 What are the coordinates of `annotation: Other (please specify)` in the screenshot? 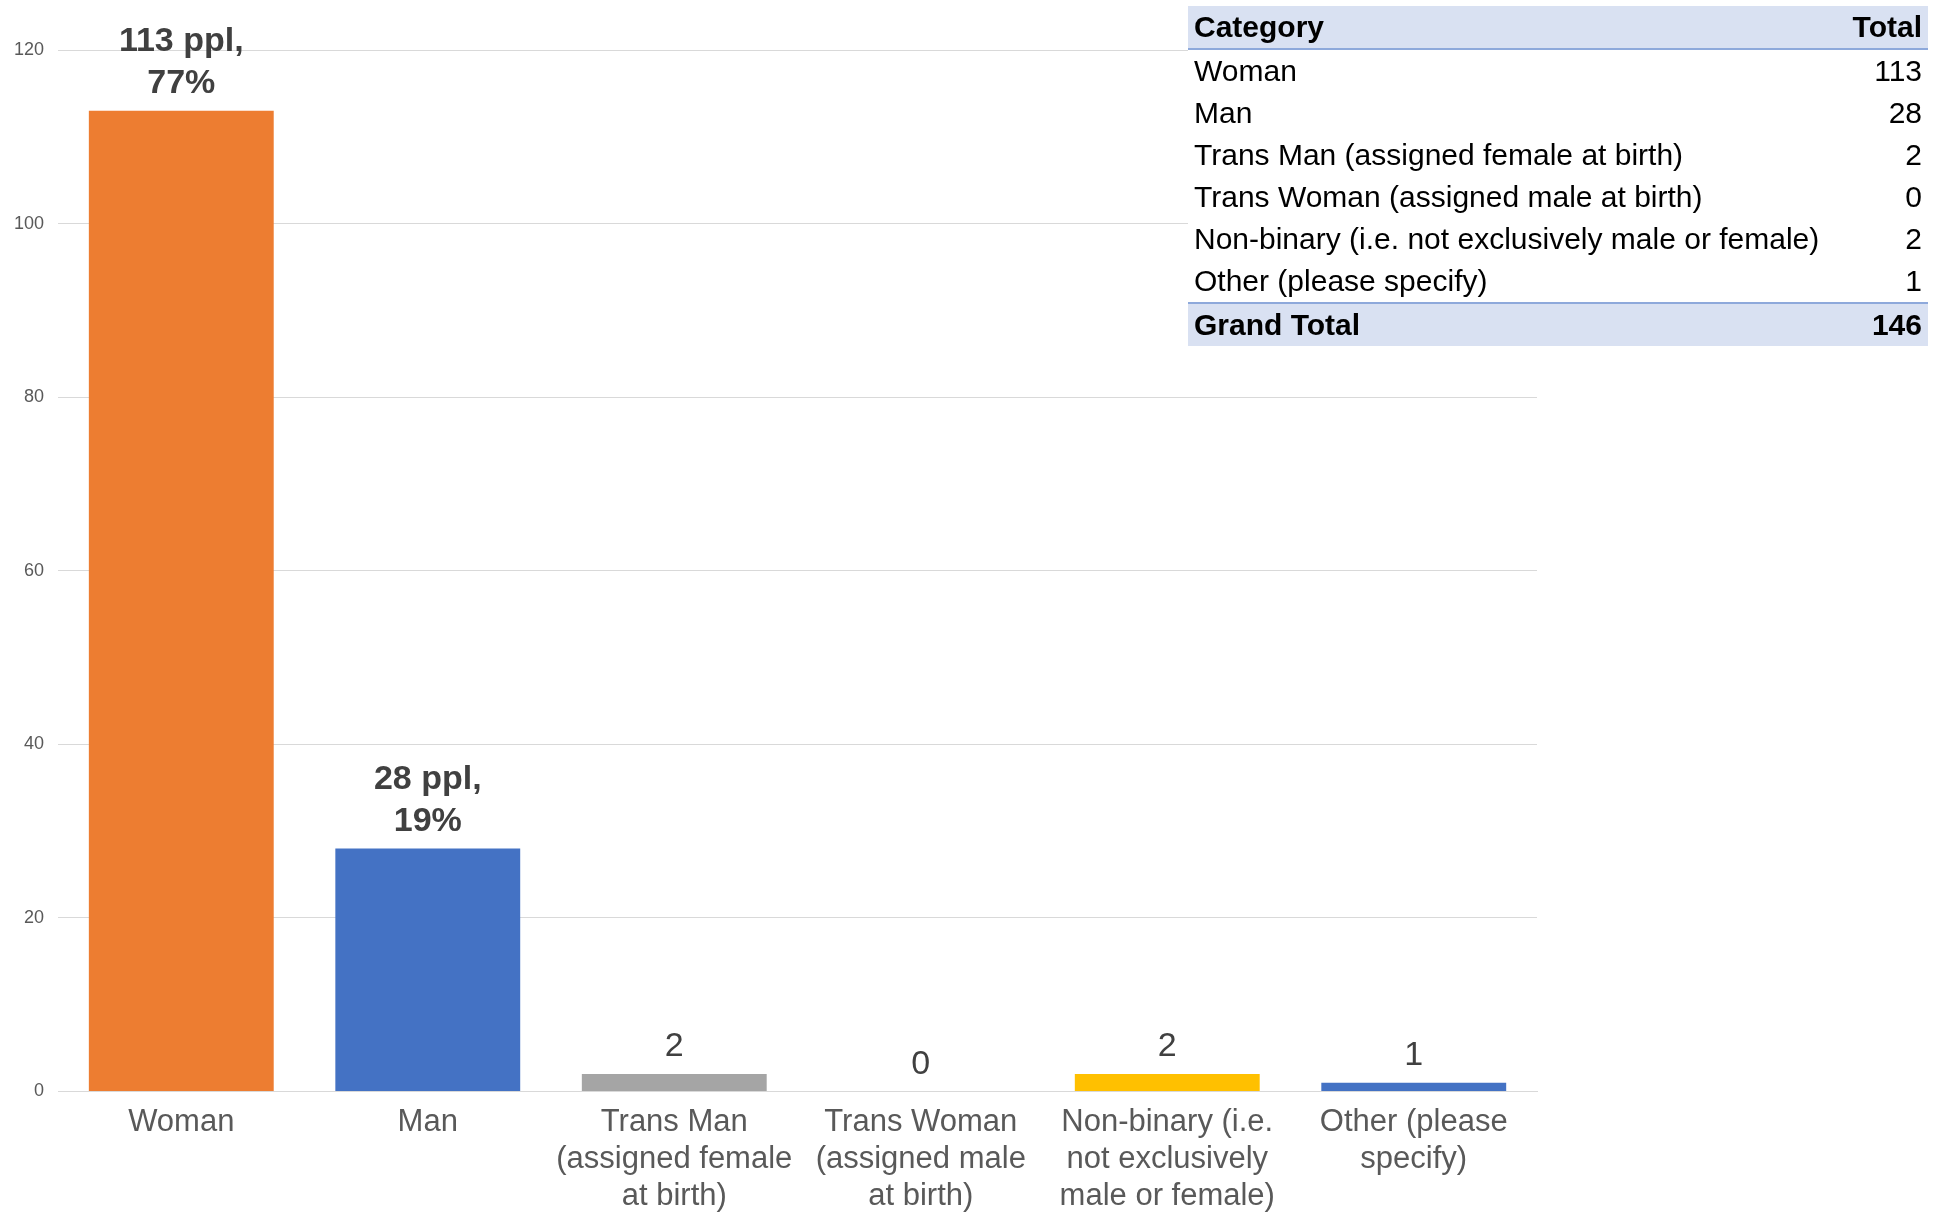 It's located at (1341, 281).